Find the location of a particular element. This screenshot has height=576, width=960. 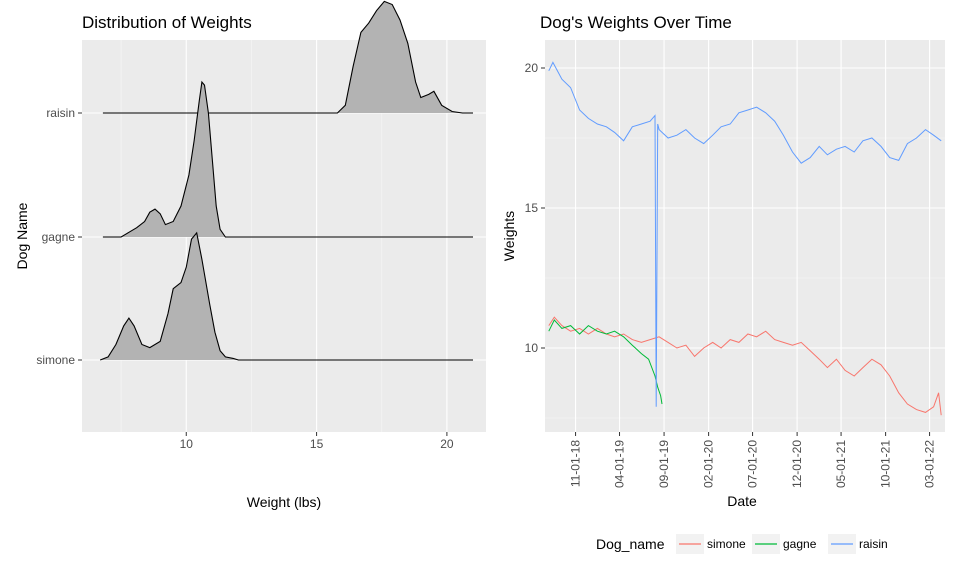

ridge-fill-simone is located at coordinates (286, 296).